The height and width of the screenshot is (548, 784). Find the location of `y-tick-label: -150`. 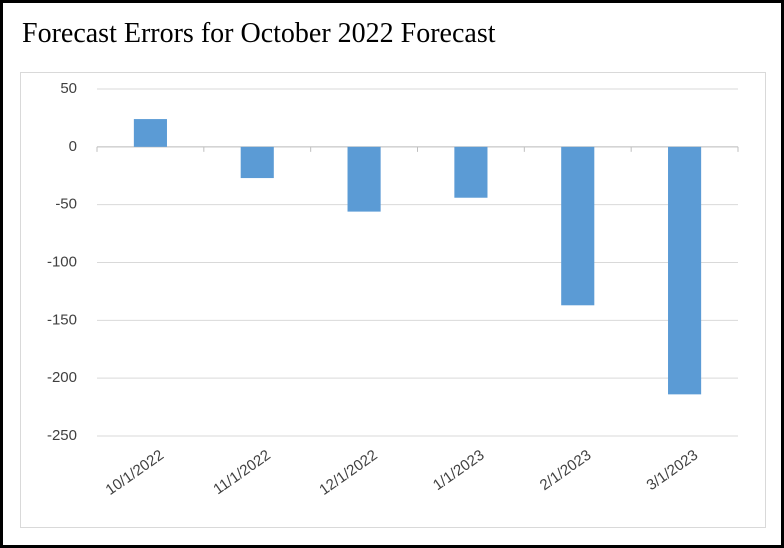

y-tick-label: -150 is located at coordinates (62, 319).